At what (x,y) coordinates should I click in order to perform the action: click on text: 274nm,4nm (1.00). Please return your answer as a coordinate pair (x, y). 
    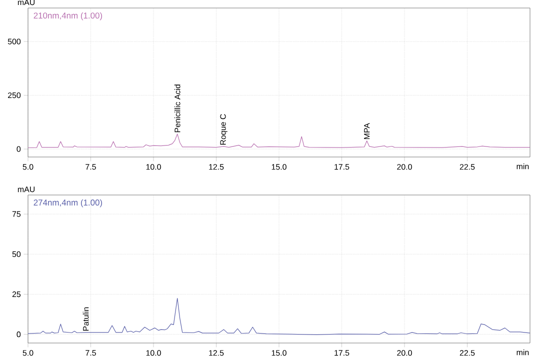
    Looking at the image, I should click on (68, 203).